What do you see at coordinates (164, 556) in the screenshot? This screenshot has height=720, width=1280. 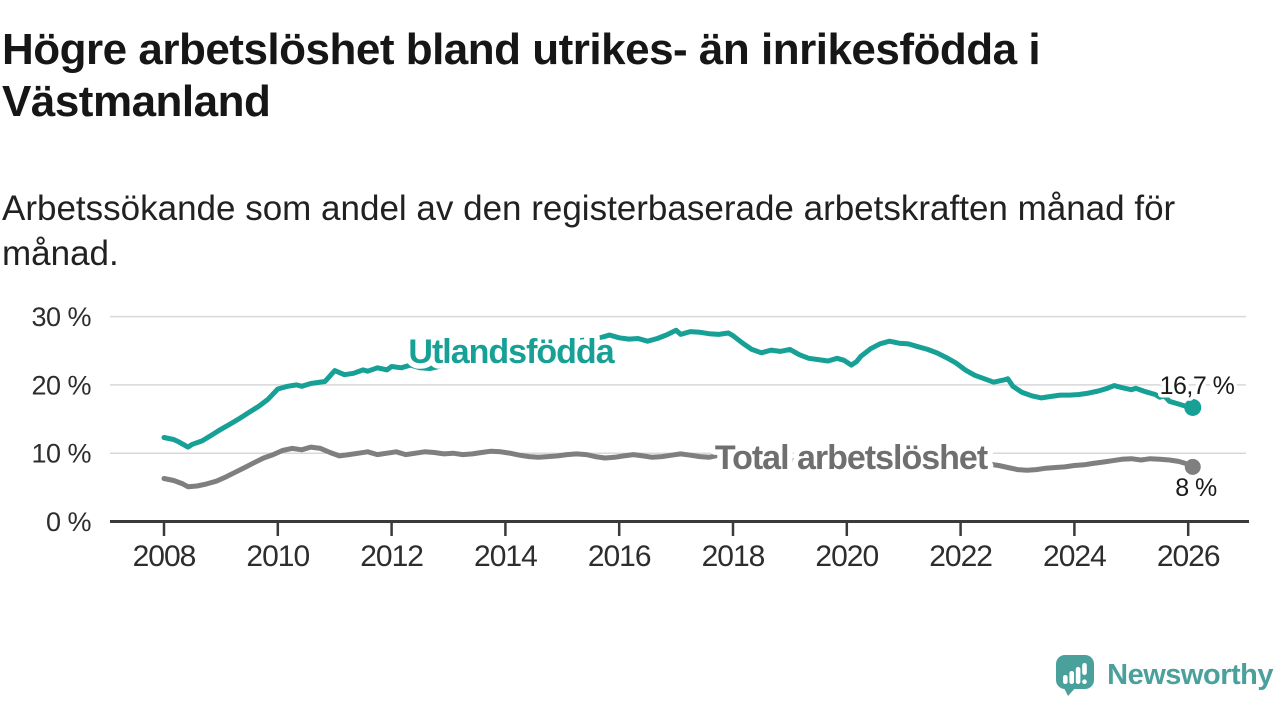 I see `x-axis-tick-label: 2008` at bounding box center [164, 556].